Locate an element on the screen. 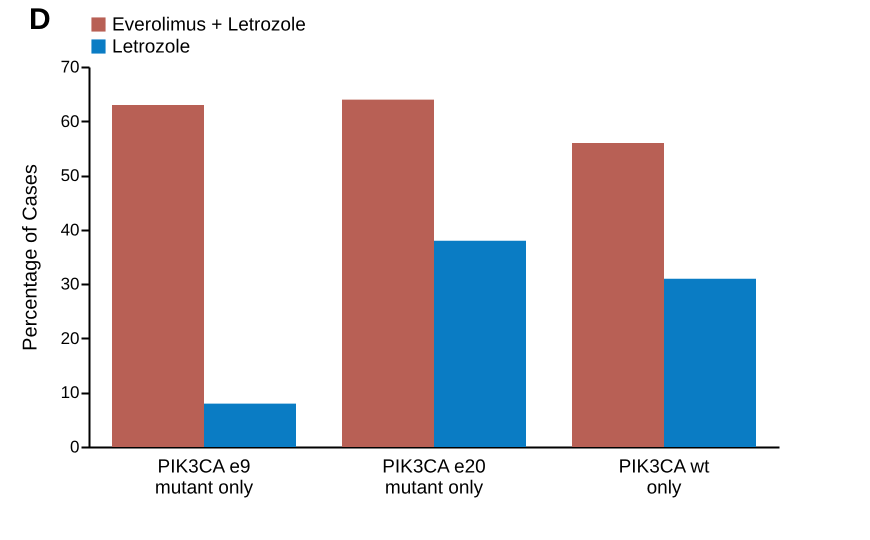  y-axis-title: Percentage of Cases is located at coordinates (31, 257).